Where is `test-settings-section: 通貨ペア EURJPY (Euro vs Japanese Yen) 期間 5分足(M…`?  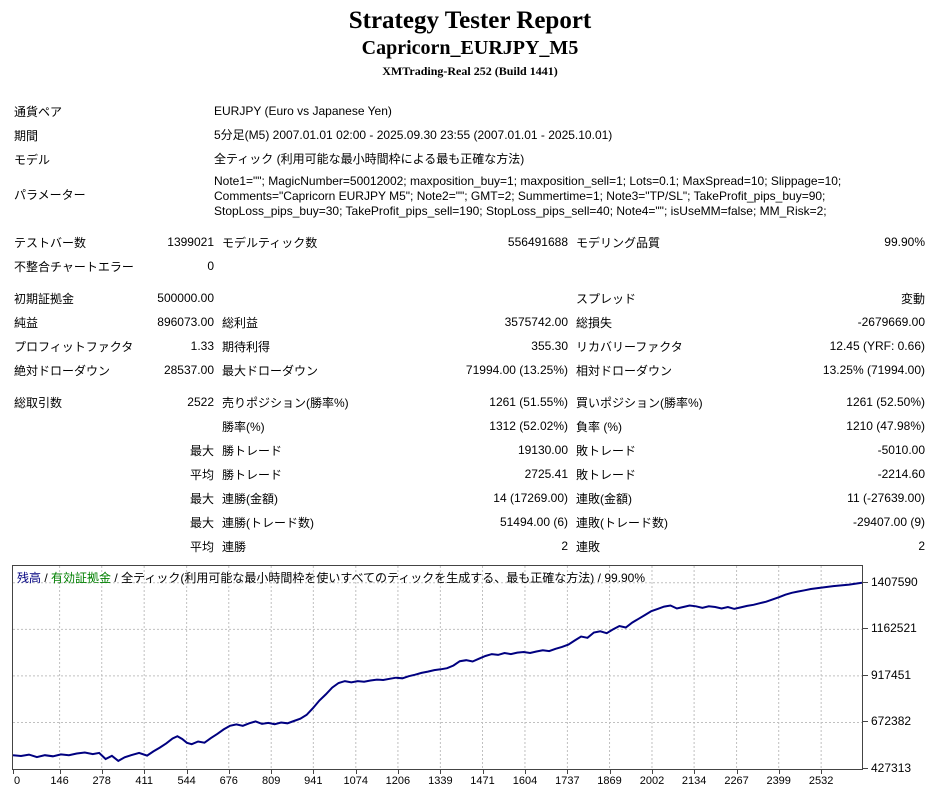 test-settings-section: 通貨ペア EURJPY (Euro vs Japanese Yen) 期間 5分足(M… is located at coordinates (469, 160).